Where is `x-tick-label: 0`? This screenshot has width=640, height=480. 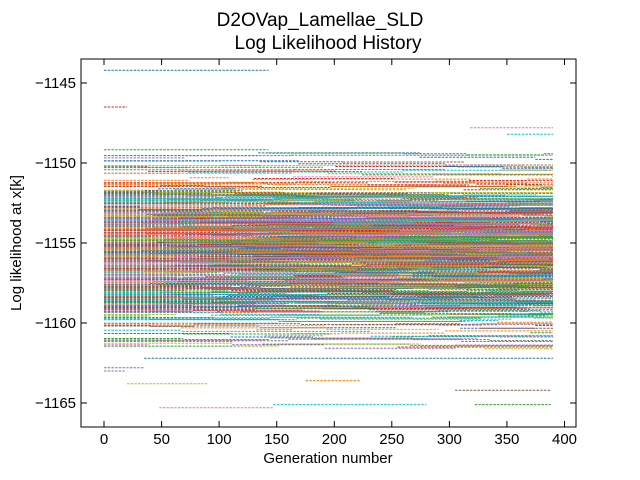 x-tick-label: 0 is located at coordinates (104, 439).